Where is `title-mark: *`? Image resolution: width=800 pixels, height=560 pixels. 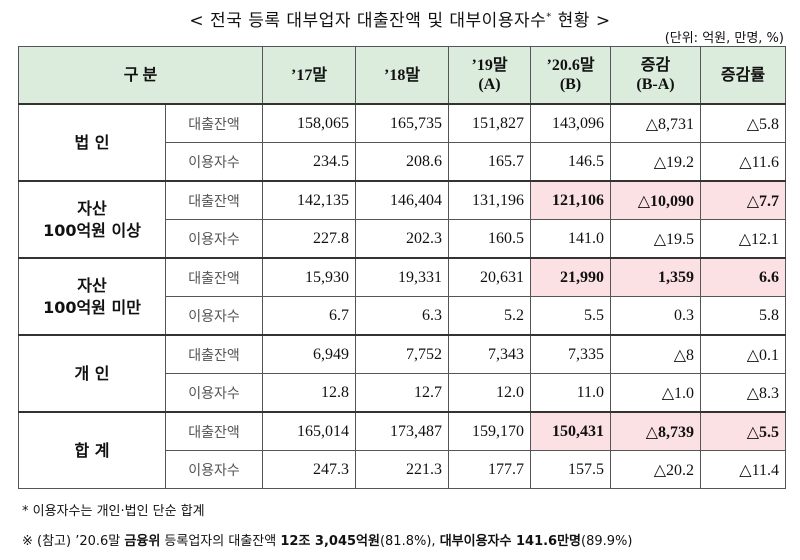
title-mark: * is located at coordinates (549, 17).